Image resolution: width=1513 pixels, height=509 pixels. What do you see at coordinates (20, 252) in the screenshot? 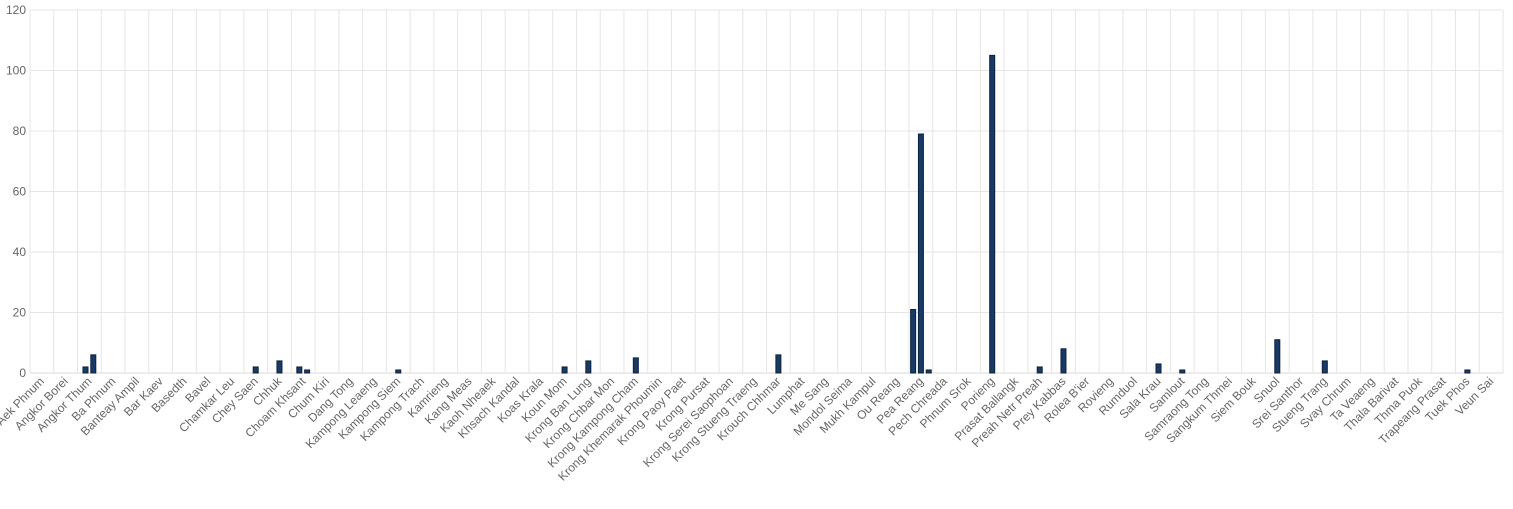
I see `y-tick-label: 40` at bounding box center [20, 252].